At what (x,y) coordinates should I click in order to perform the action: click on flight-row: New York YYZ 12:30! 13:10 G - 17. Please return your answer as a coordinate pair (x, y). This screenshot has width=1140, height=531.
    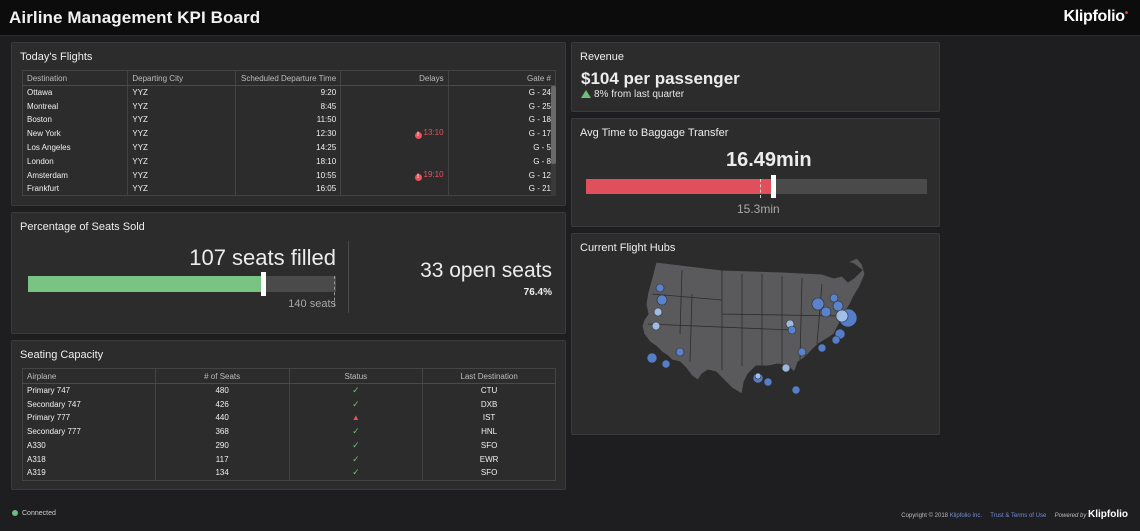
    Looking at the image, I should click on (289, 133).